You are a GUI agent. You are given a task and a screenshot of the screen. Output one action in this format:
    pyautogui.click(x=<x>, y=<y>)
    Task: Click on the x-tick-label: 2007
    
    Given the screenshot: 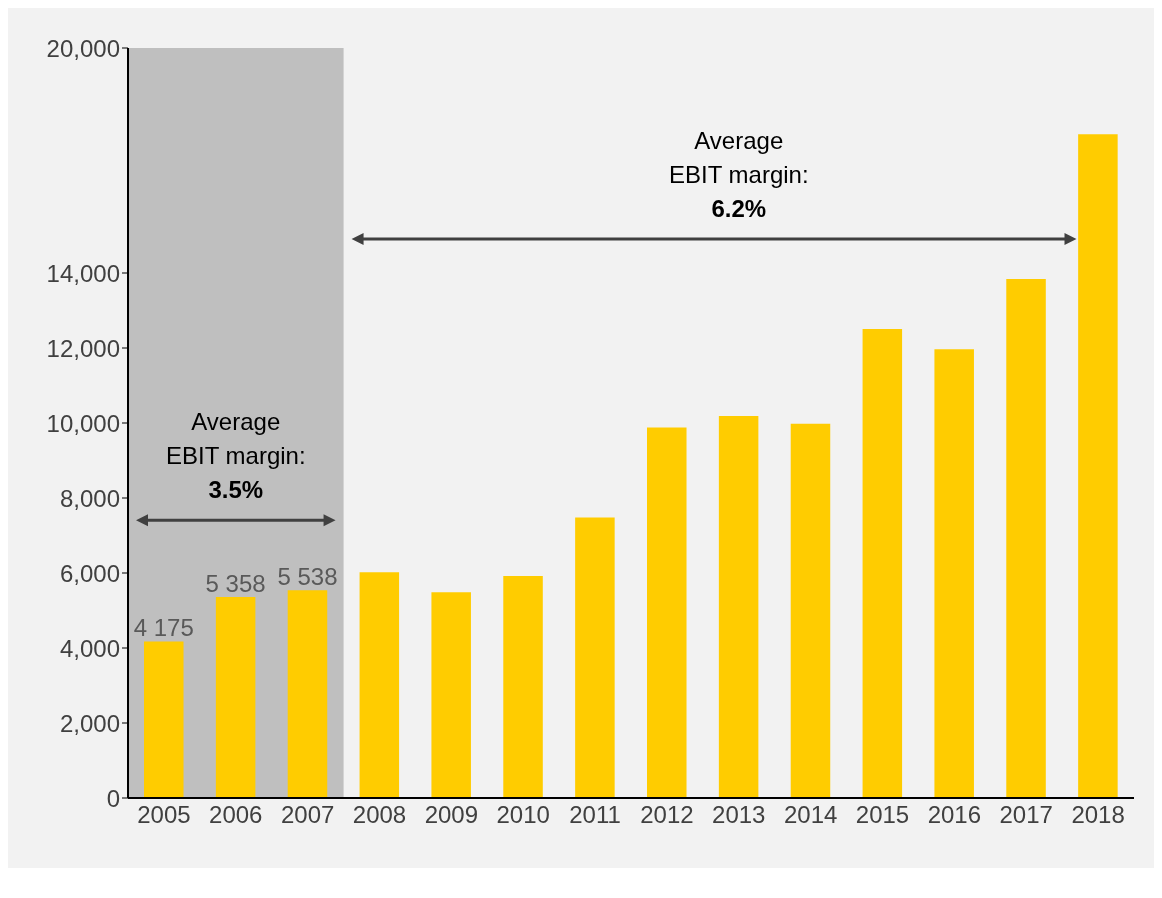 What is the action you would take?
    pyautogui.click(x=307, y=815)
    